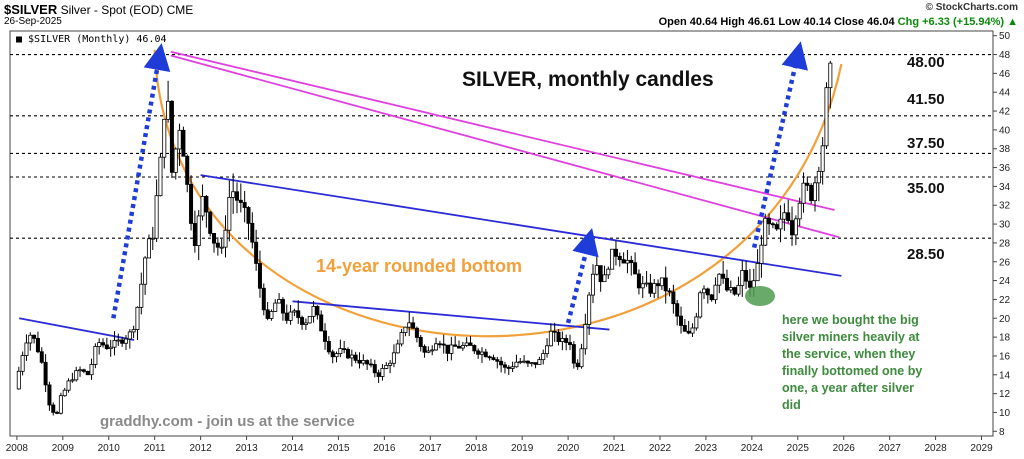 This screenshot has height=459, width=1024. Describe the element at coordinates (971, 7) in the screenshot. I see `source-credit: © StockCharts.com` at that location.